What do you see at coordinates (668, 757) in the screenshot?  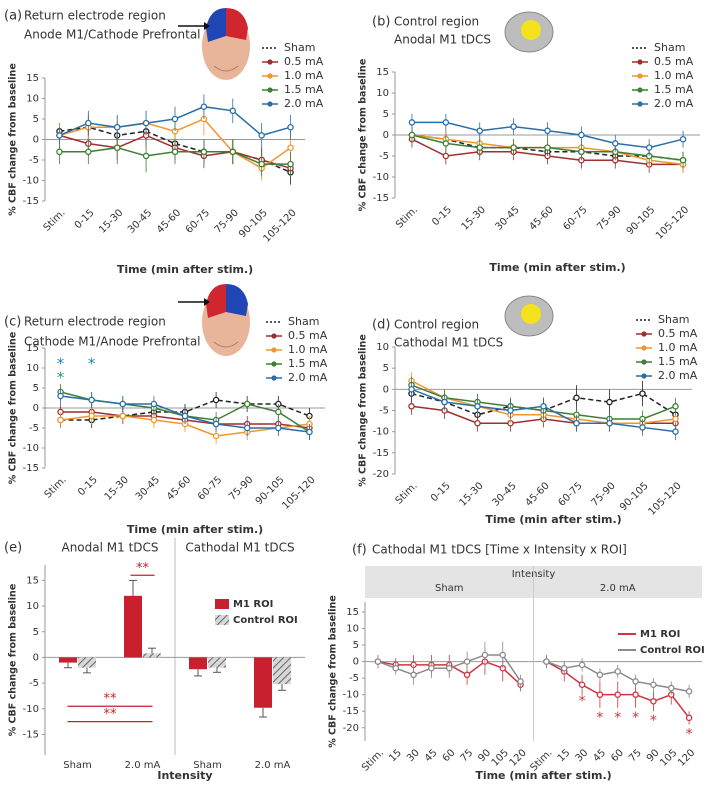 I see `x-tick-label: 105` at bounding box center [668, 757].